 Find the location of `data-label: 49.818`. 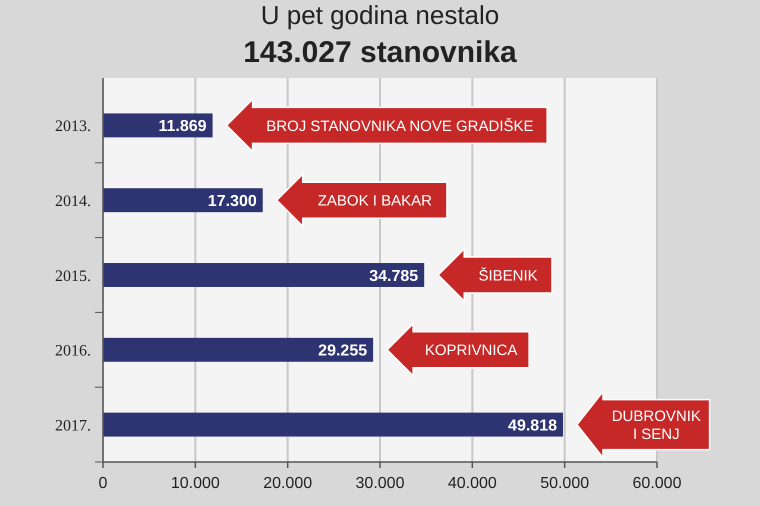

data-label: 49.818 is located at coordinates (533, 425).